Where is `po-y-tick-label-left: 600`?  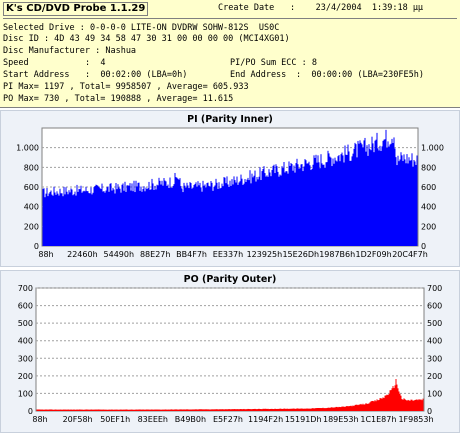 po-y-tick-label-left: 600 is located at coordinates (25, 306).